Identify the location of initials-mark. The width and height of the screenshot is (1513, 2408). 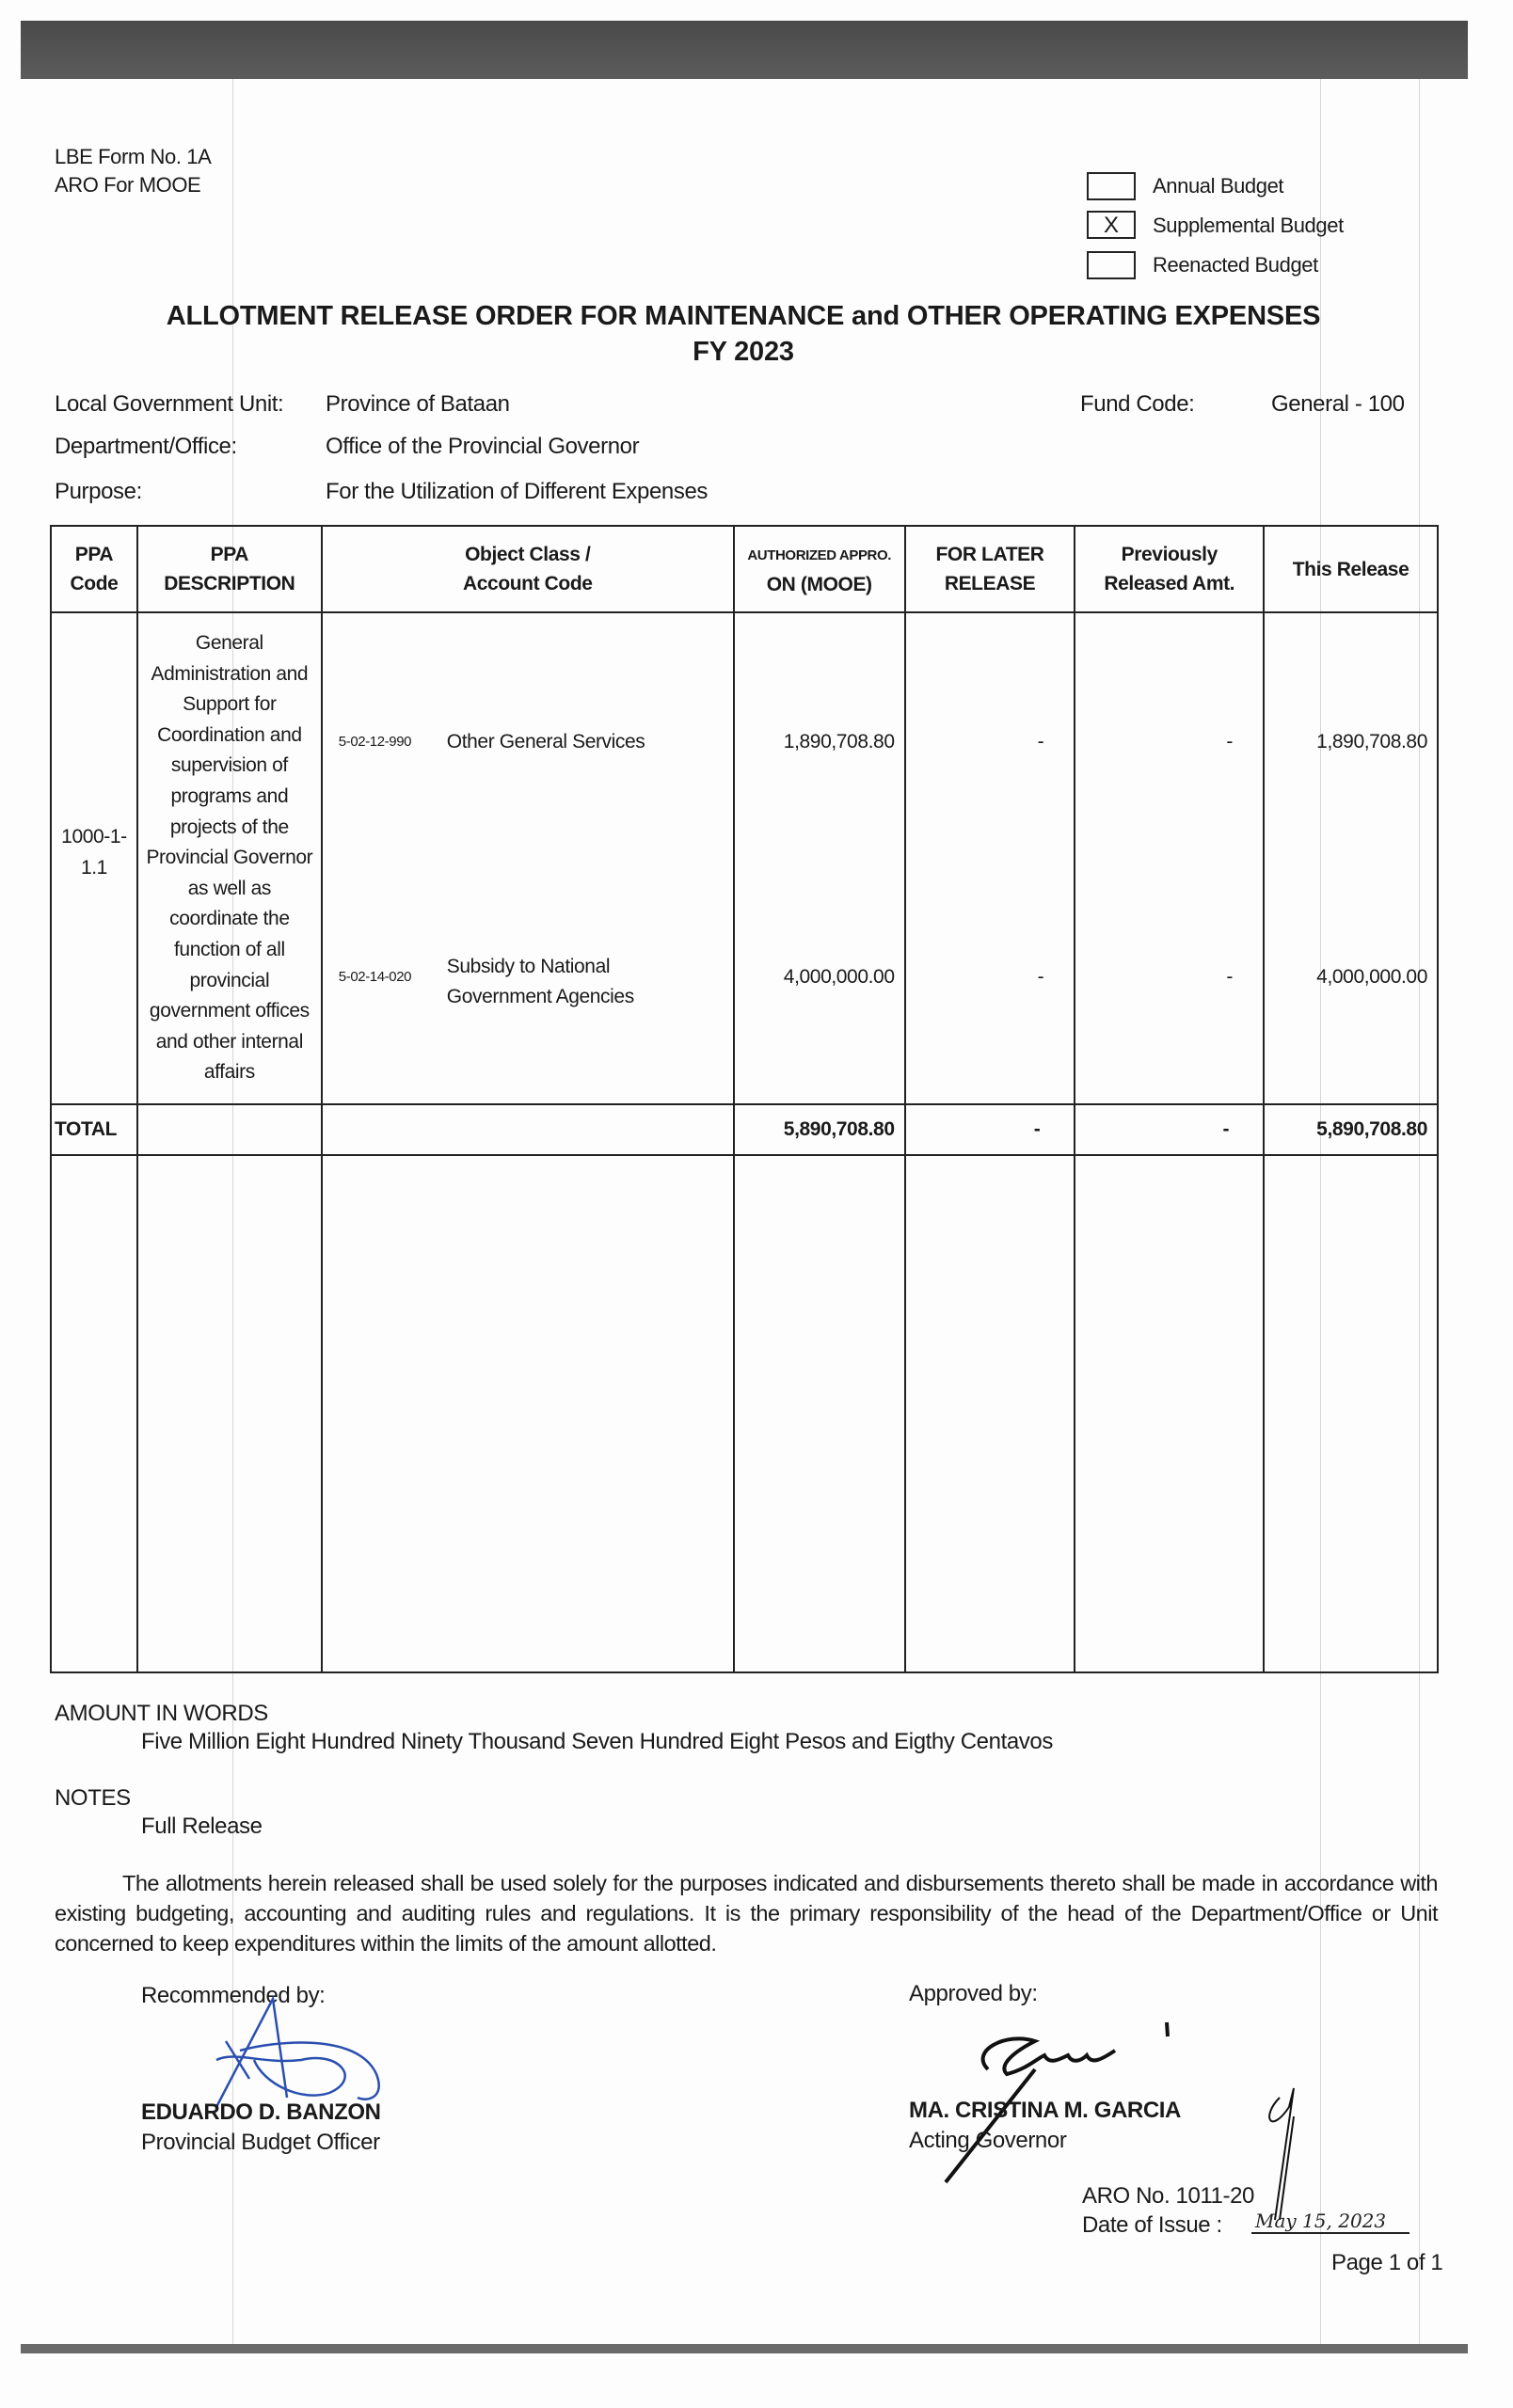
(1281, 2154).